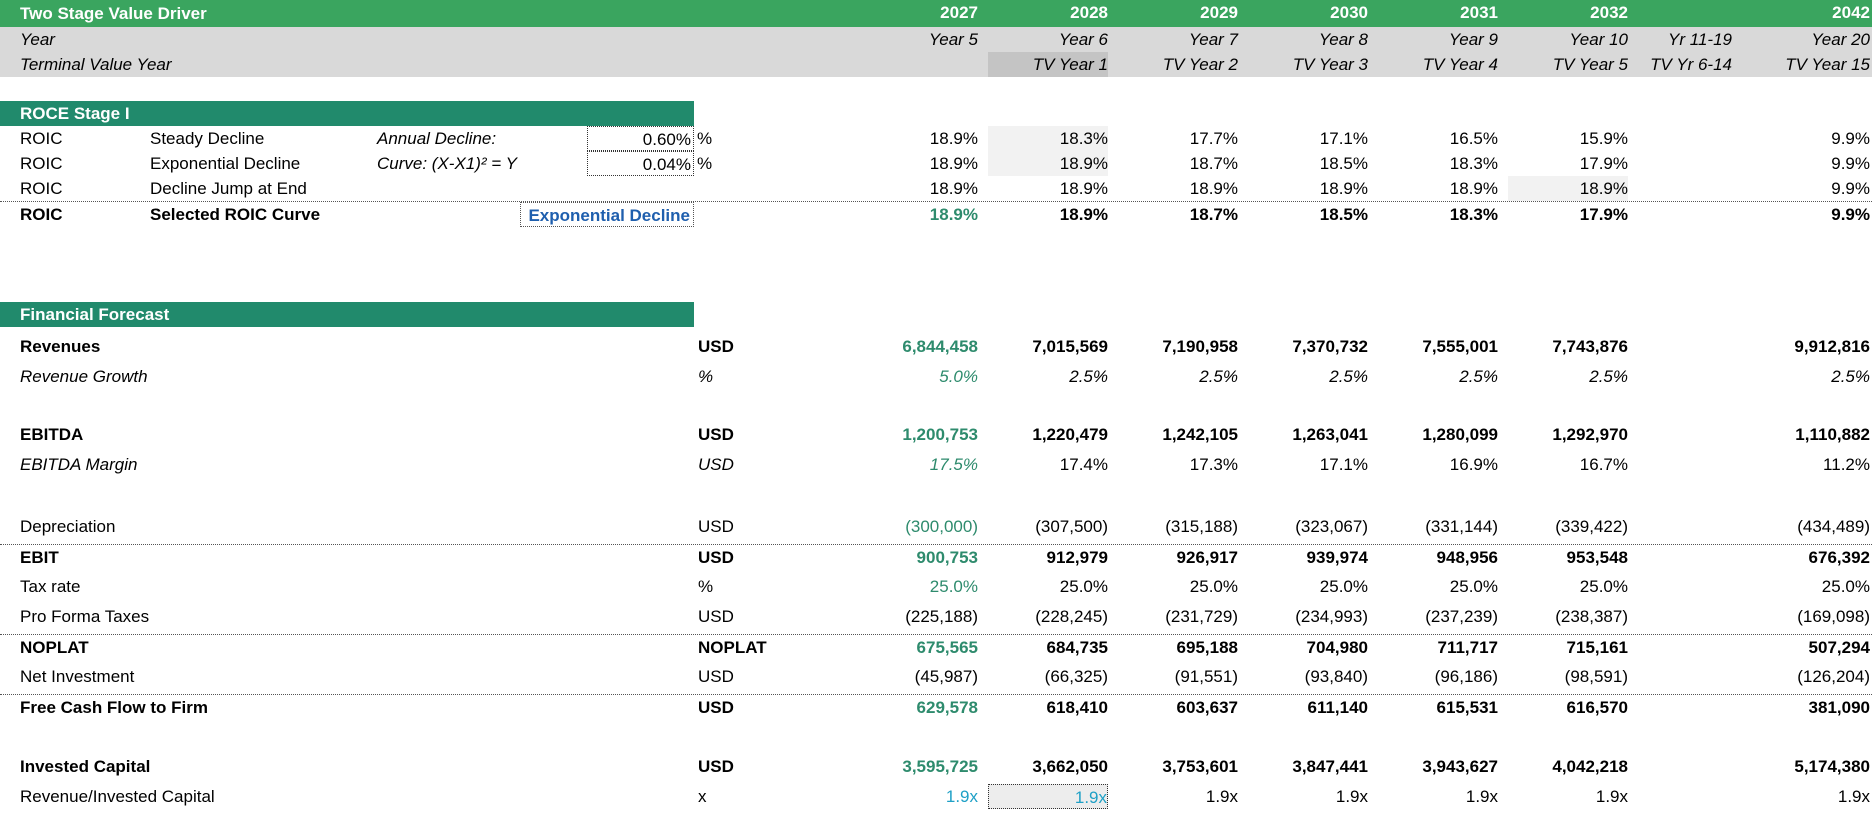 The image size is (1872, 820). I want to click on forecast-value-2: (91,551), so click(1206, 676).